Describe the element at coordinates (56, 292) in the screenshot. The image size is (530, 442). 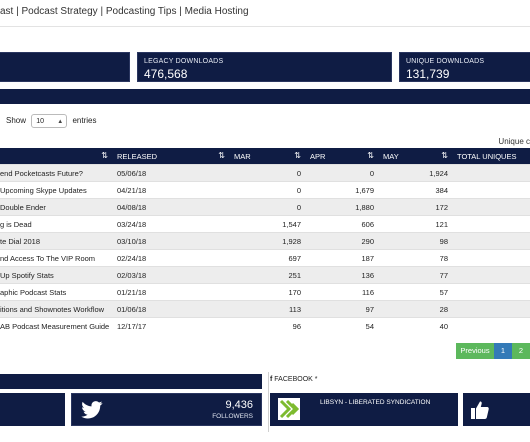
I see `episode-title-cell: aphic Podcast Stats` at that location.